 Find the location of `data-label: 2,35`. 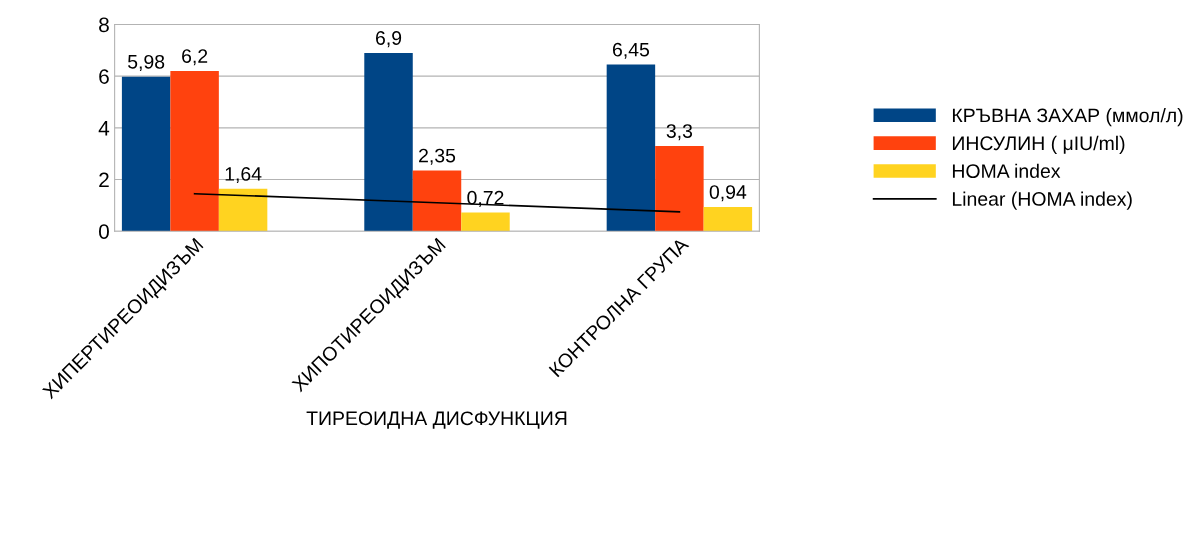

data-label: 2,35 is located at coordinates (437, 156).